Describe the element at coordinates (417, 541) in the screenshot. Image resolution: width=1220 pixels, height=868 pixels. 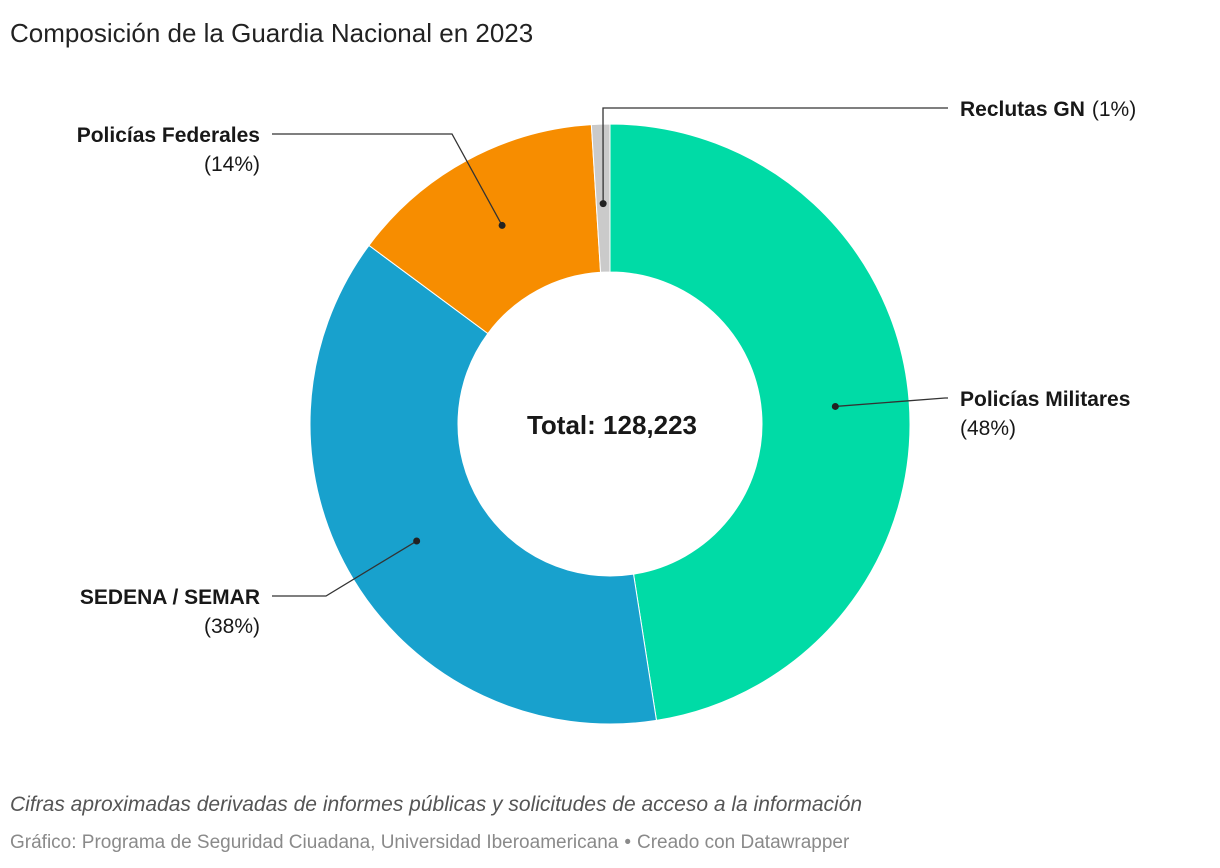
I see `leader-dot-sedena-semar` at that location.